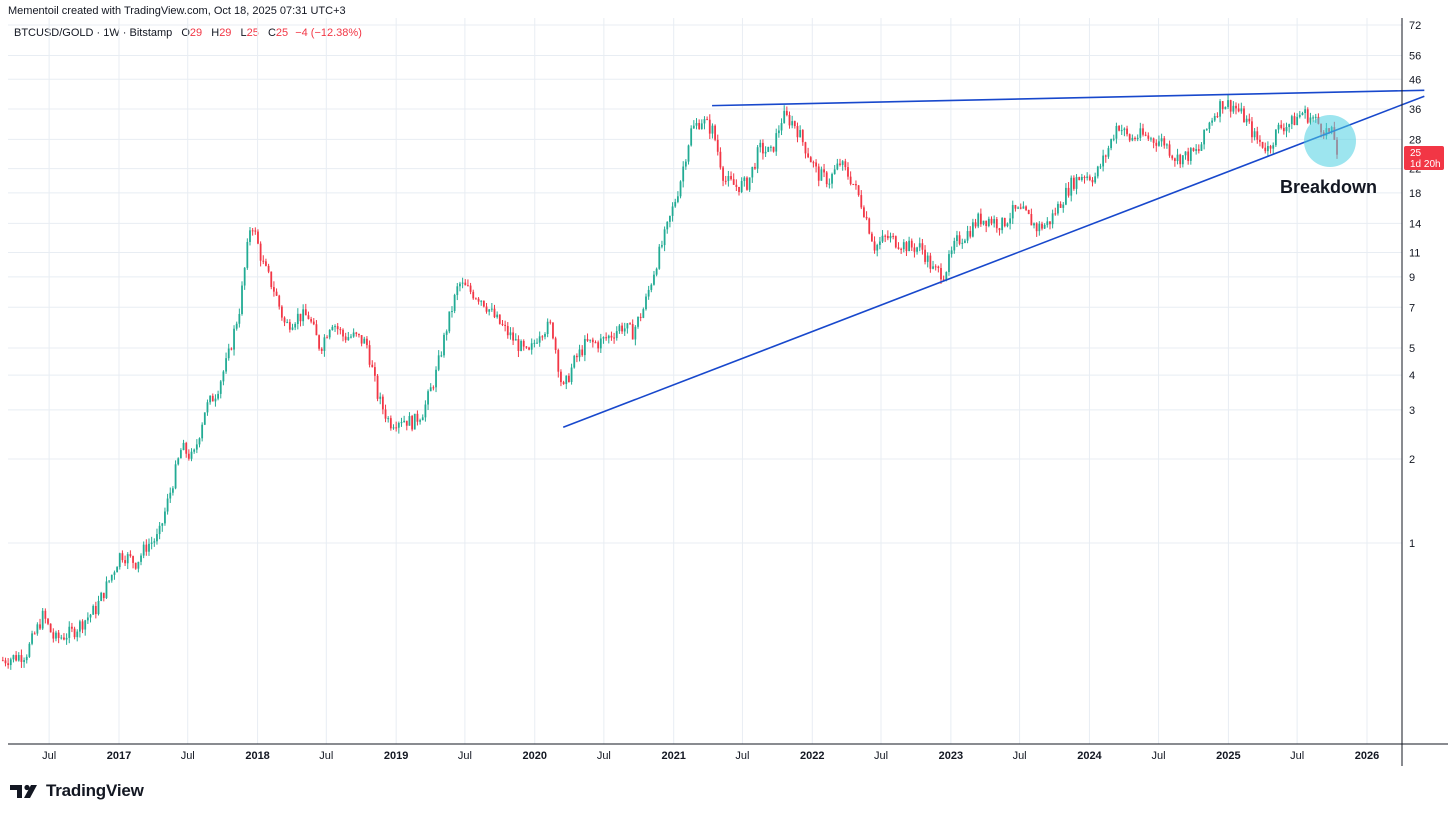  I want to click on breakdown-highlight-circle, so click(1330, 141).